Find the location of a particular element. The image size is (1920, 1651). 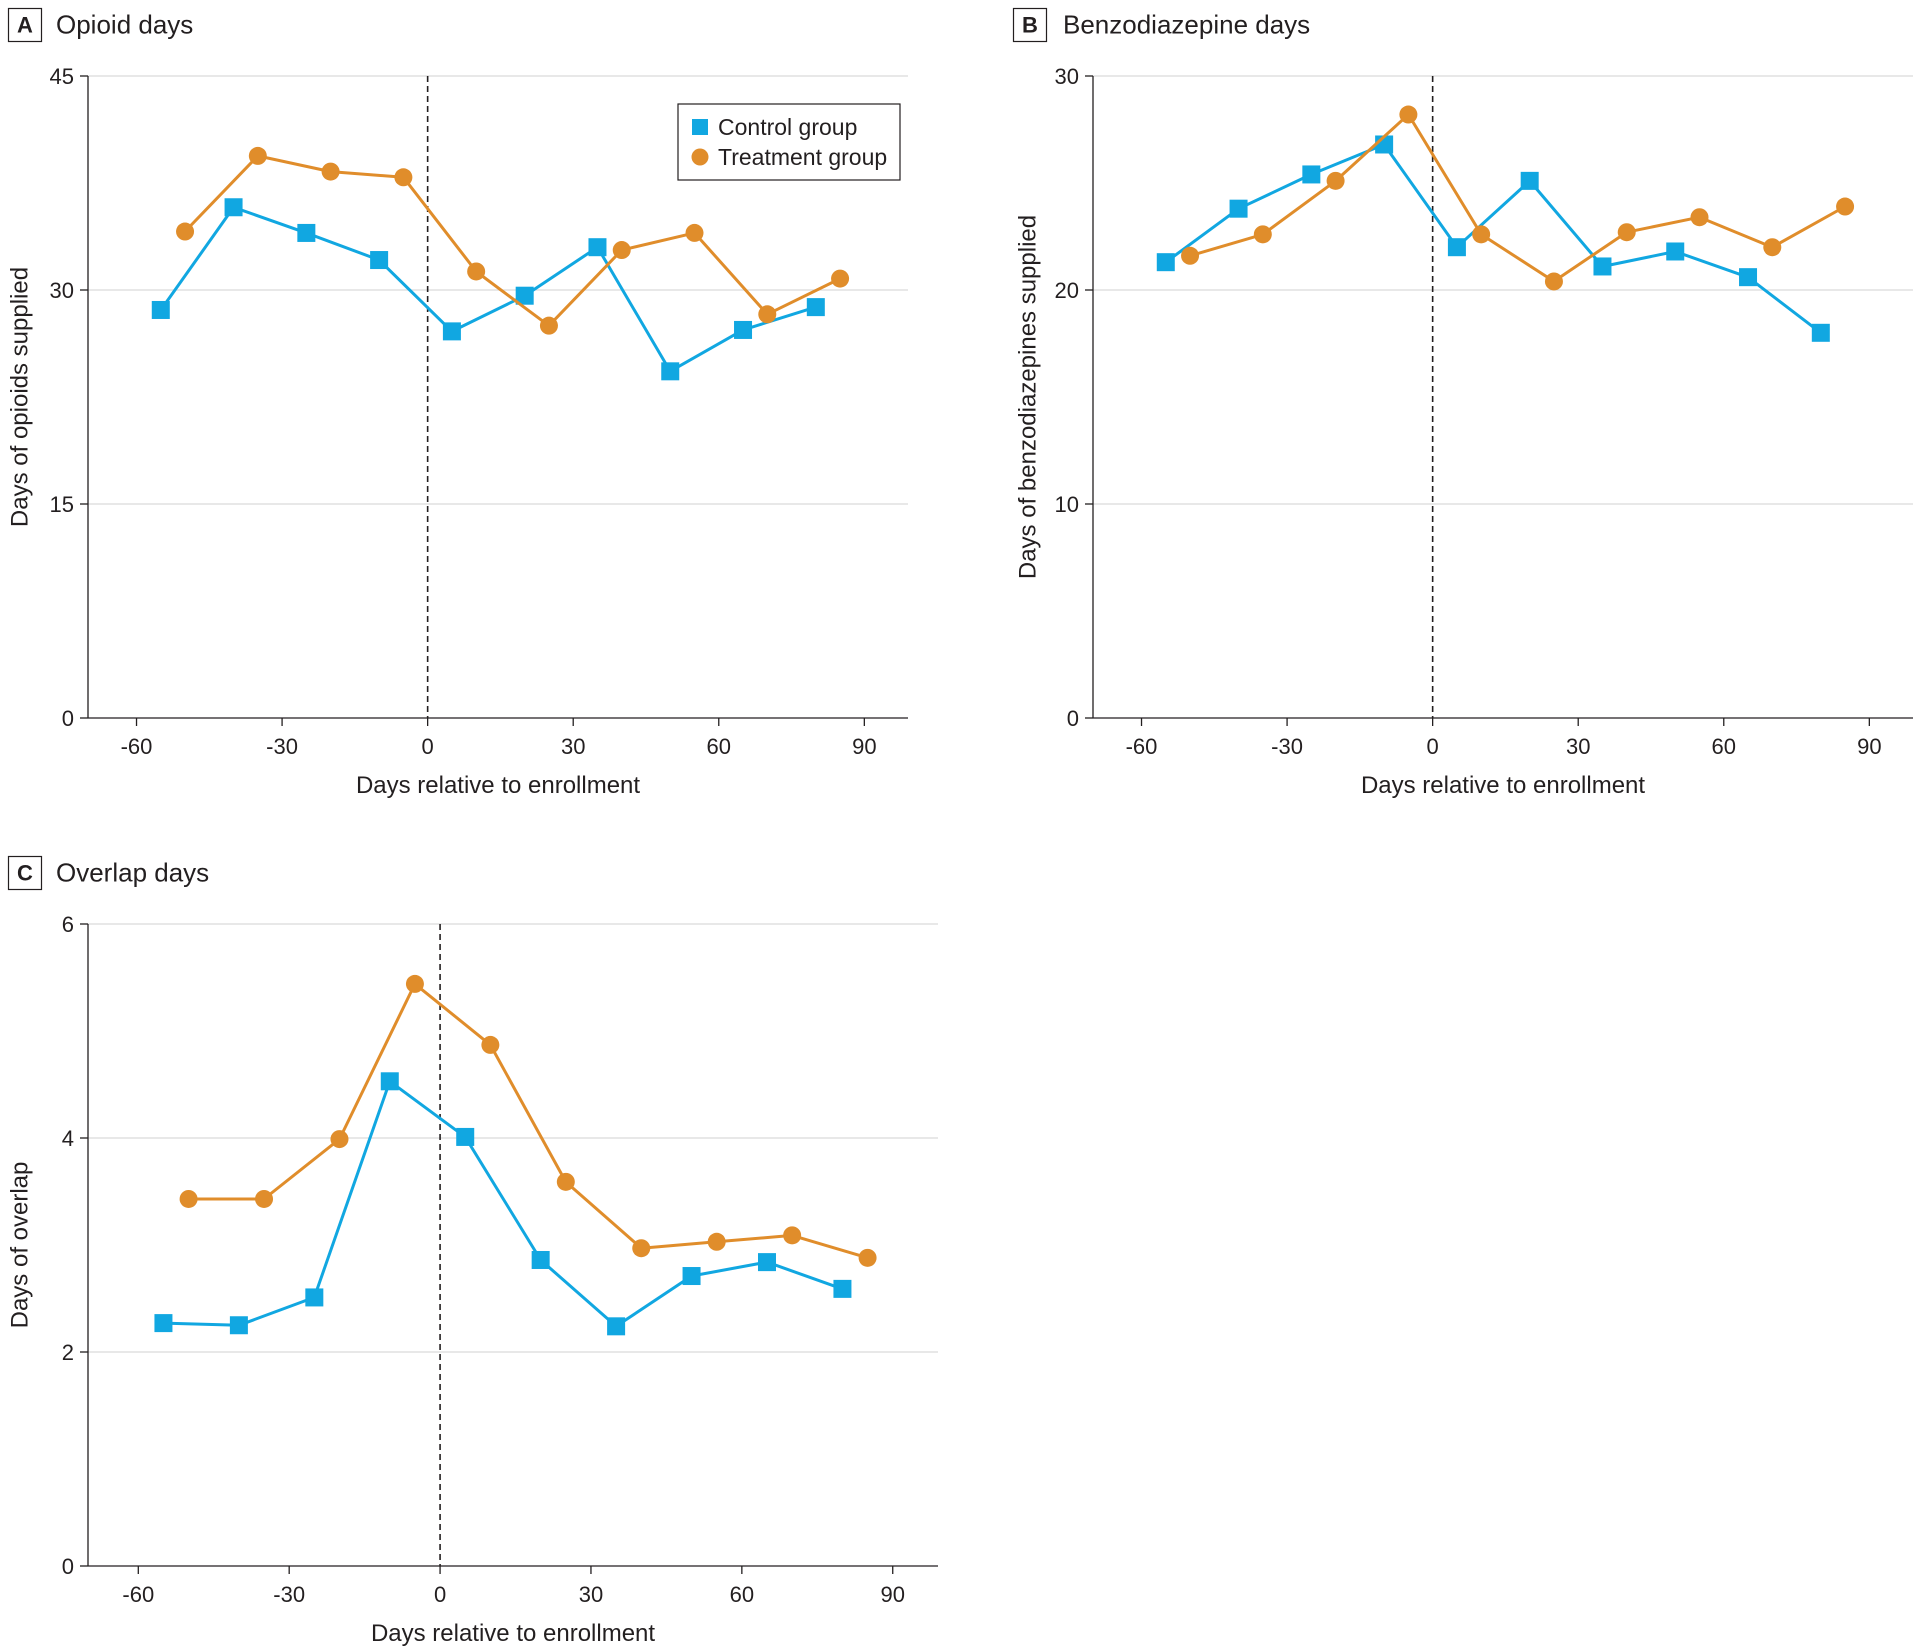

panel-letter: C is located at coordinates (25, 873).